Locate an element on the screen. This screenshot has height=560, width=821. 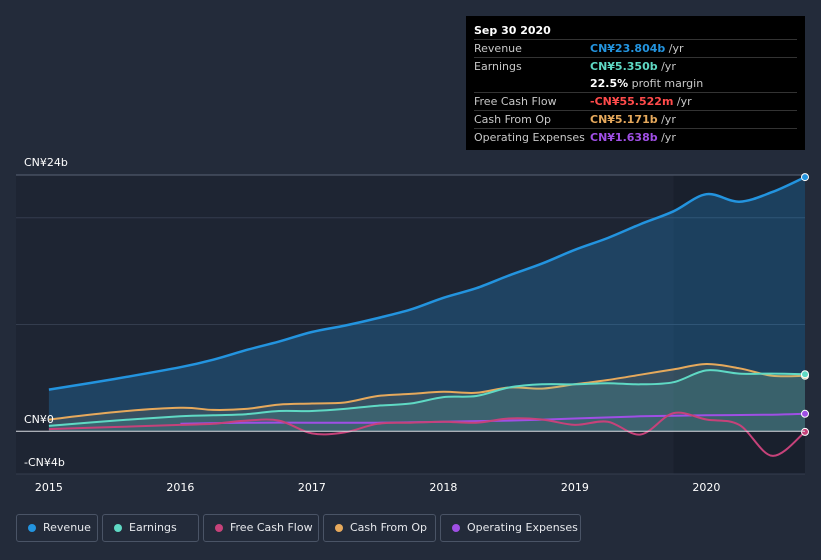
x-tick-2017: 2017 is located at coordinates (312, 487).